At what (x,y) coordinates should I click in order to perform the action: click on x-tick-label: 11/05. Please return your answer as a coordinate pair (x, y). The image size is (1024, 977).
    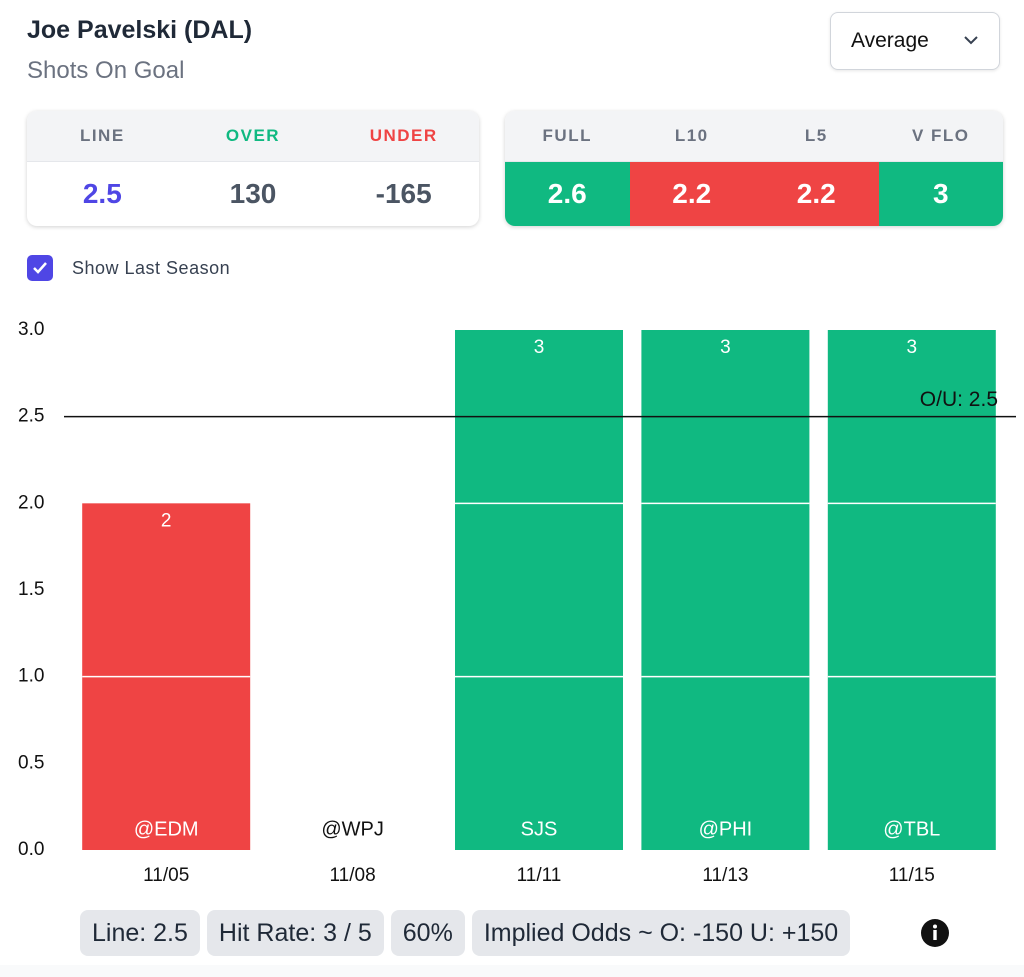
    Looking at the image, I should click on (166, 875).